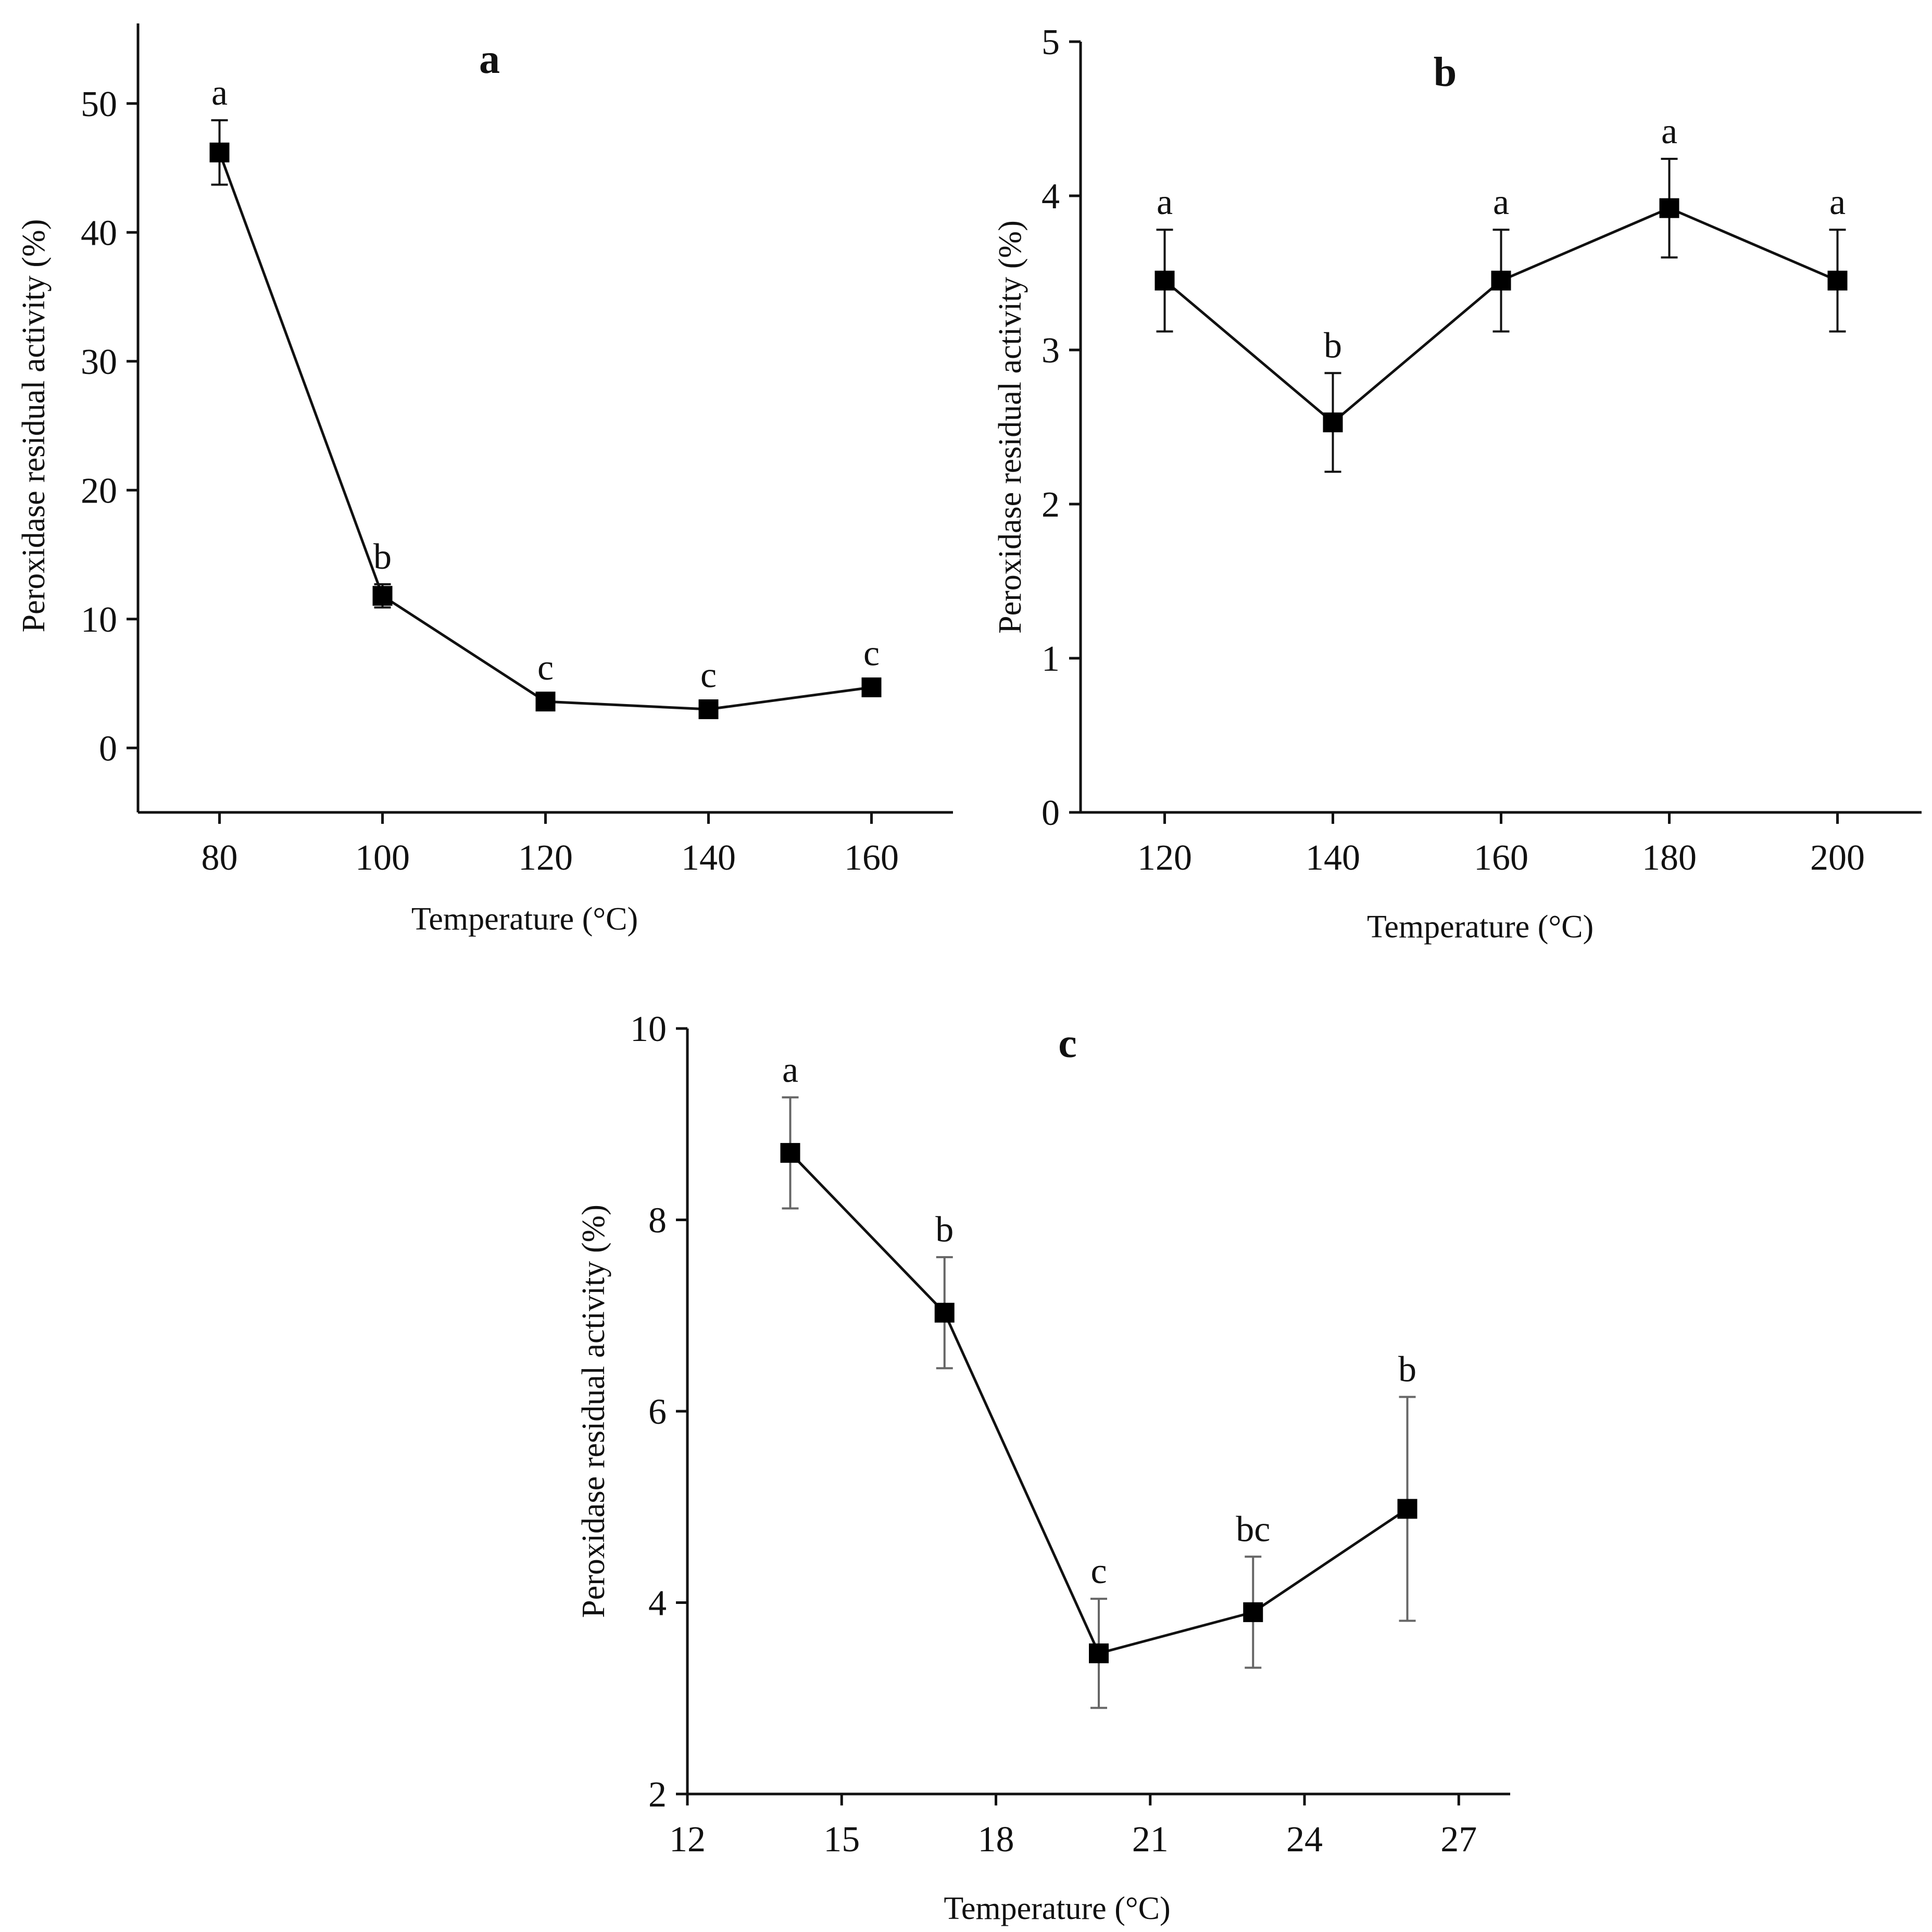  Describe the element at coordinates (1838, 858) in the screenshot. I see `x-tick-label: 200` at that location.